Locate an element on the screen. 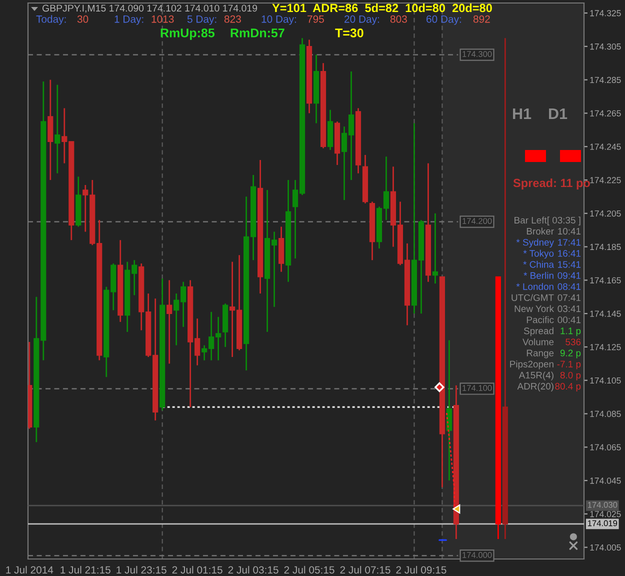 The width and height of the screenshot is (625, 576). annotation: T=30 is located at coordinates (349, 33).